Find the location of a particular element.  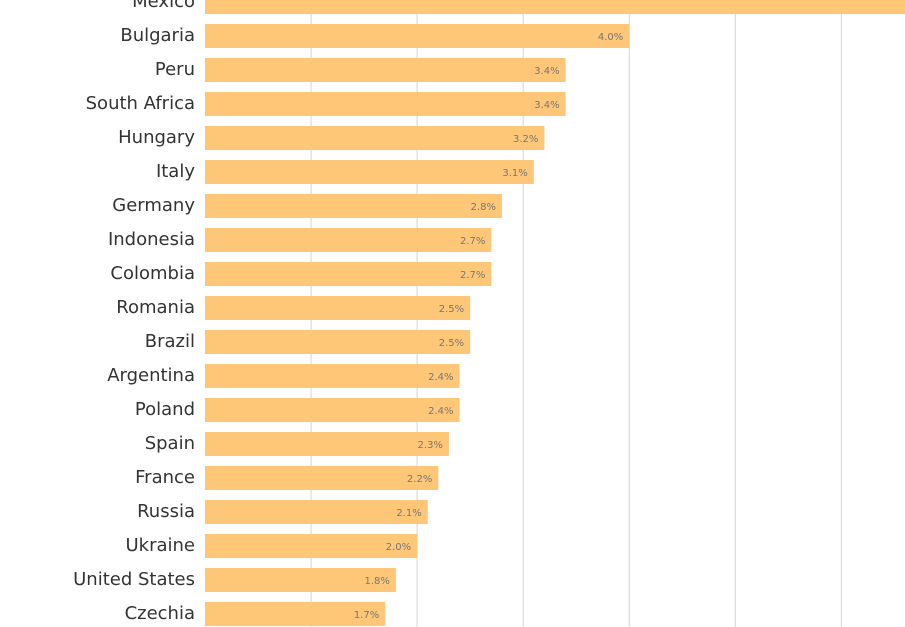

category-label: Russia is located at coordinates (166, 511).